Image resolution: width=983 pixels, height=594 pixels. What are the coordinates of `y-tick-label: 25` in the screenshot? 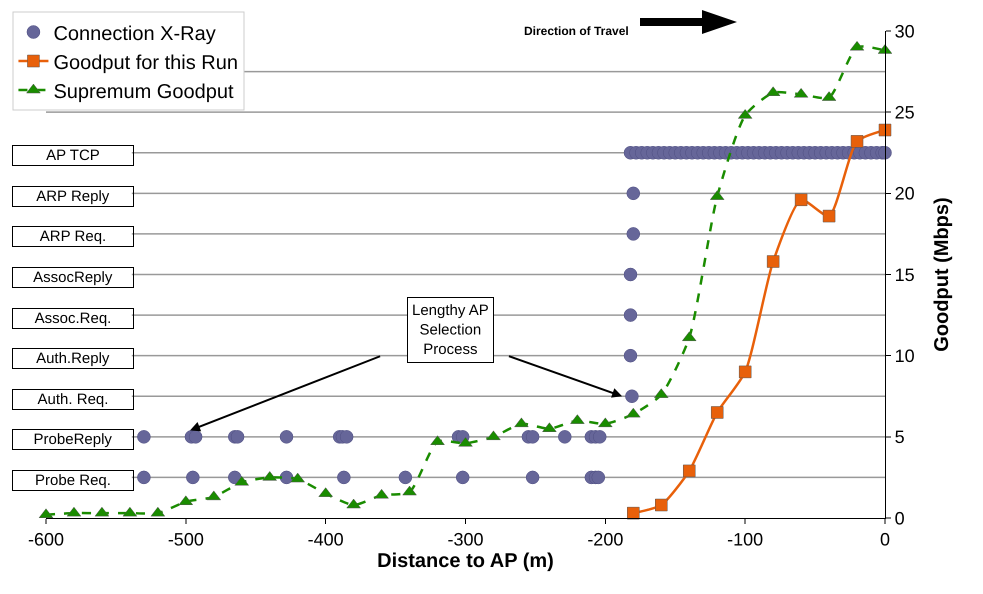 It's located at (904, 112).